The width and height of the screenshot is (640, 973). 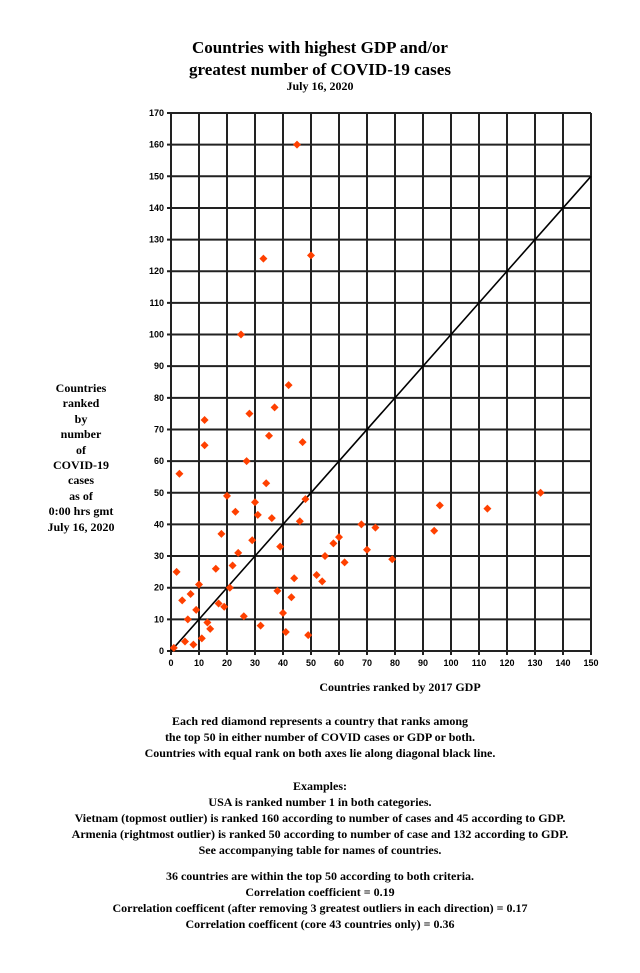 What do you see at coordinates (320, 786) in the screenshot?
I see `note-line: Examples:` at bounding box center [320, 786].